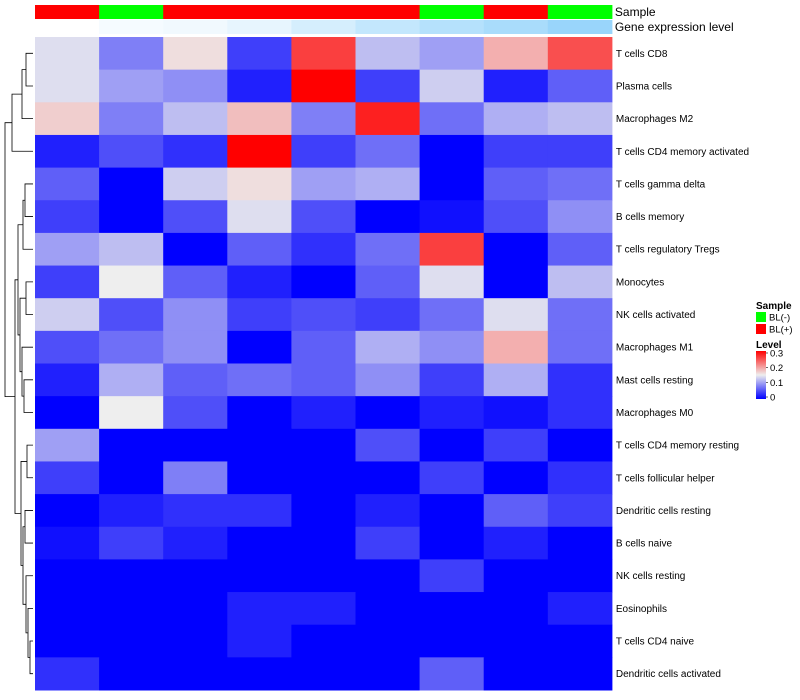 The width and height of the screenshot is (800, 700). Describe the element at coordinates (776, 383) in the screenshot. I see `legend-tick-label: 0.1` at that location.